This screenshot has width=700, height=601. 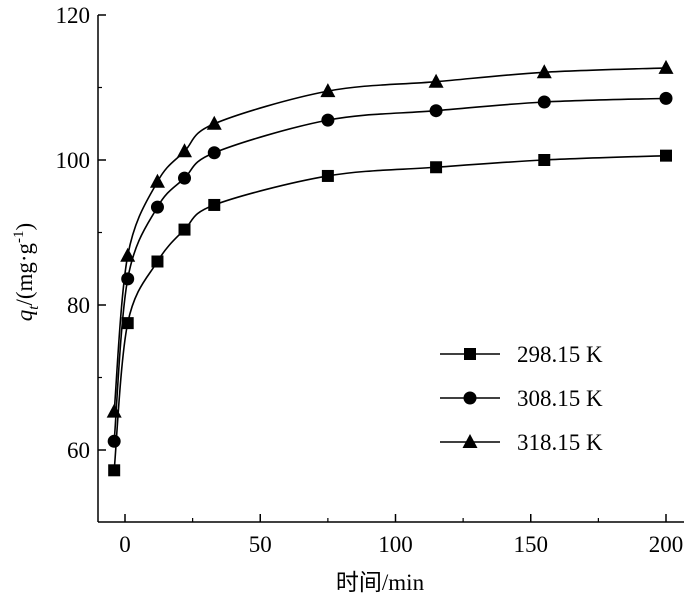 I want to click on y-axis-label-unit: /(mg·g, so click(x=24, y=273).